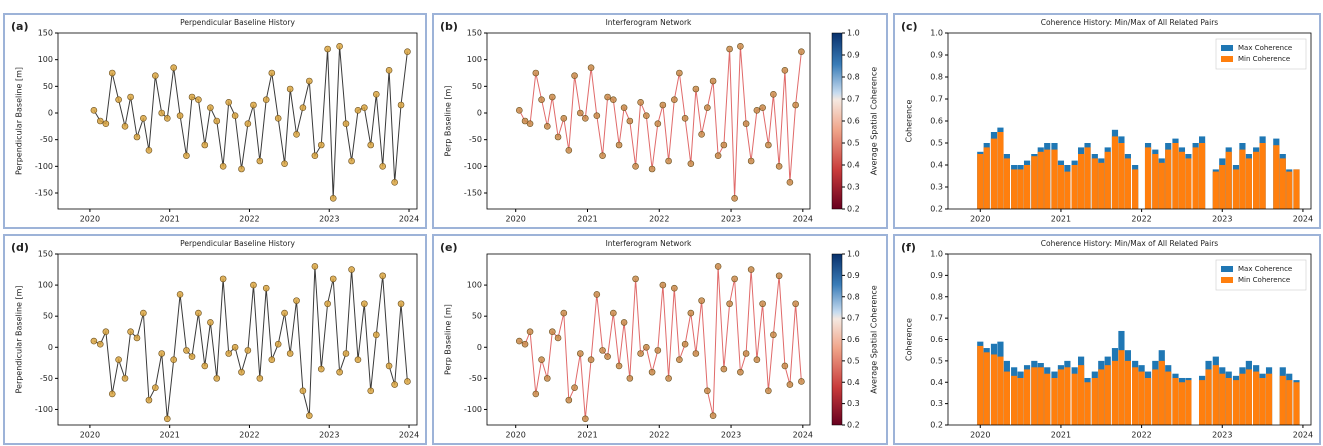  What do you see at coordinates (46, 139) in the screenshot?
I see `y-tick-label: -50` at bounding box center [46, 139].